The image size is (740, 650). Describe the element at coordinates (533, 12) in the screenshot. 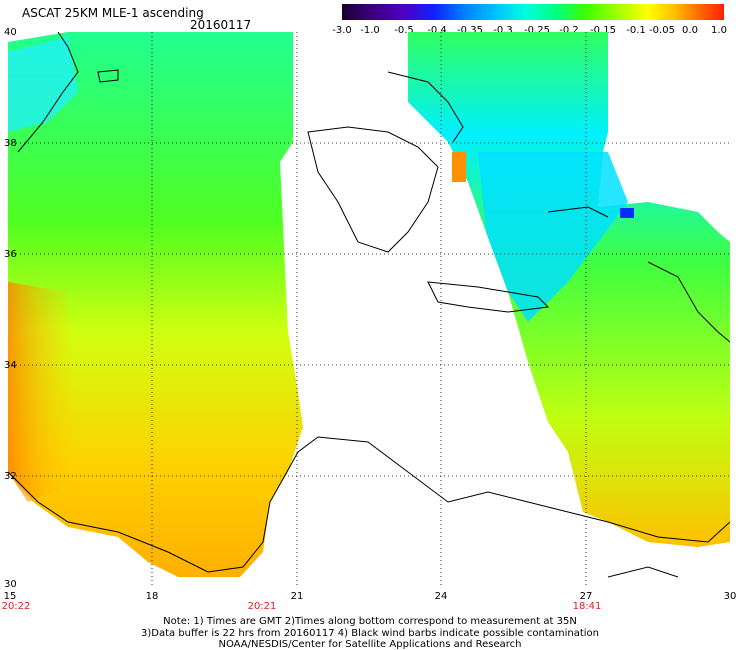

I see `colorbar` at that location.